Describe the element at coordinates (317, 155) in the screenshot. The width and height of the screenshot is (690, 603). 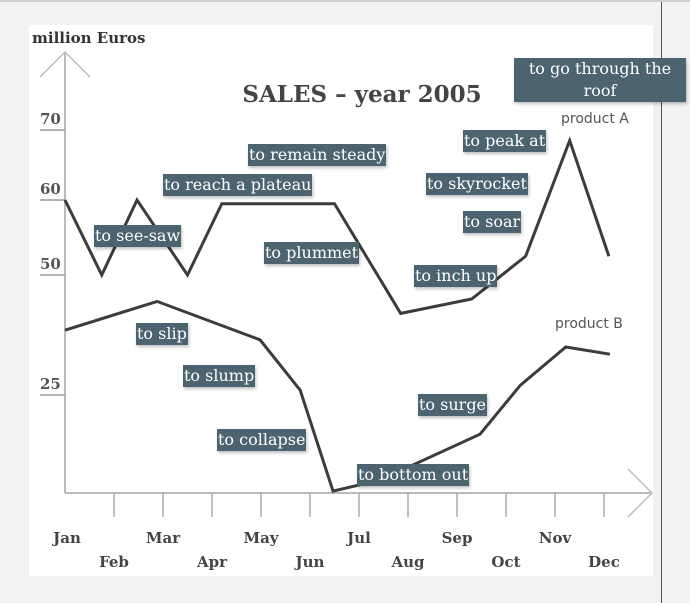
I see `annotation-label: to remain steady` at that location.